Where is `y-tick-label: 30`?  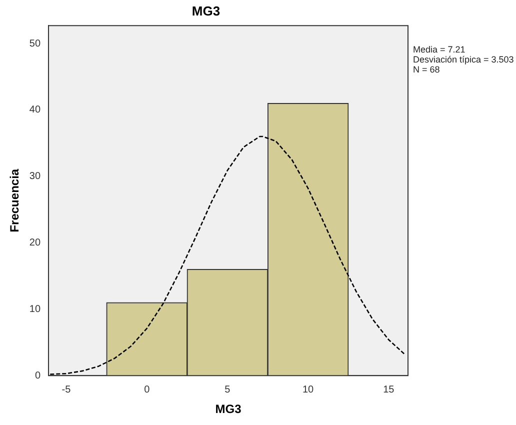 y-tick-label: 30 is located at coordinates (35, 176).